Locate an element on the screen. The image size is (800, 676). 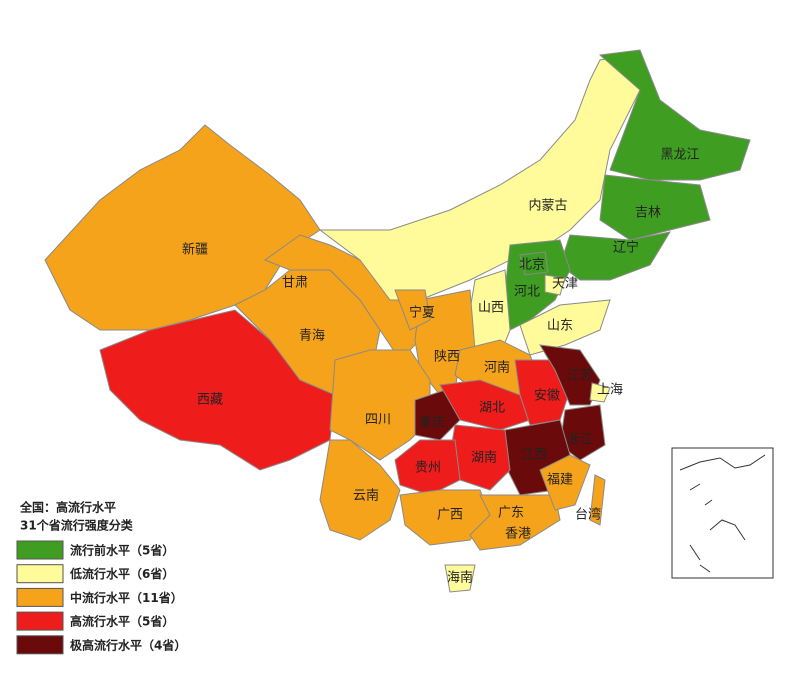
province-label: 江苏 is located at coordinates (580, 376).